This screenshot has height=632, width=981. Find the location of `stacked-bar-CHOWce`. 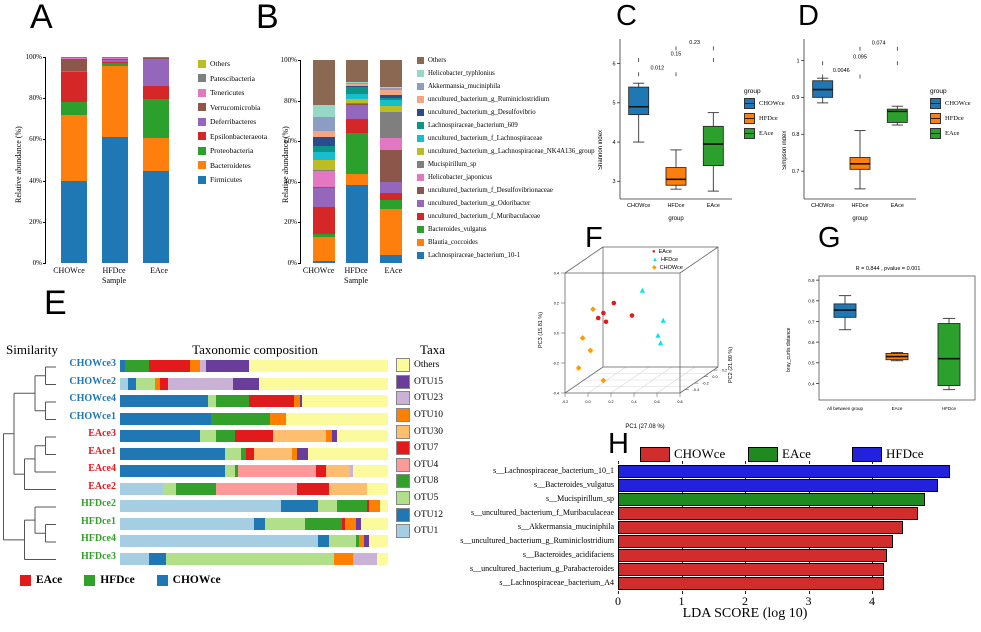

stacked-bar-CHOWce is located at coordinates (74, 160).